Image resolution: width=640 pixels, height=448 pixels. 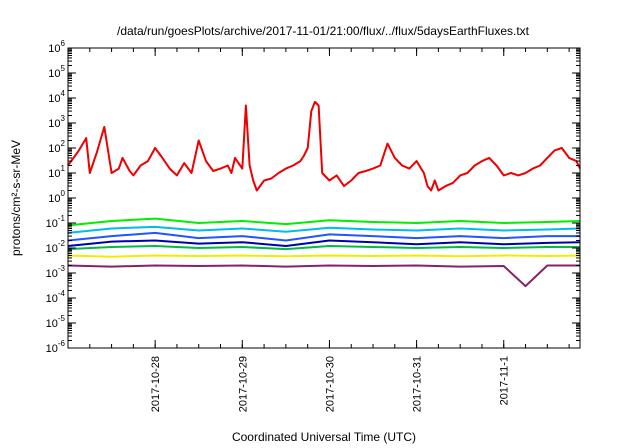 I want to click on y-axis-label: protons/cm²-s-sr-MeV, so click(x=16, y=198).